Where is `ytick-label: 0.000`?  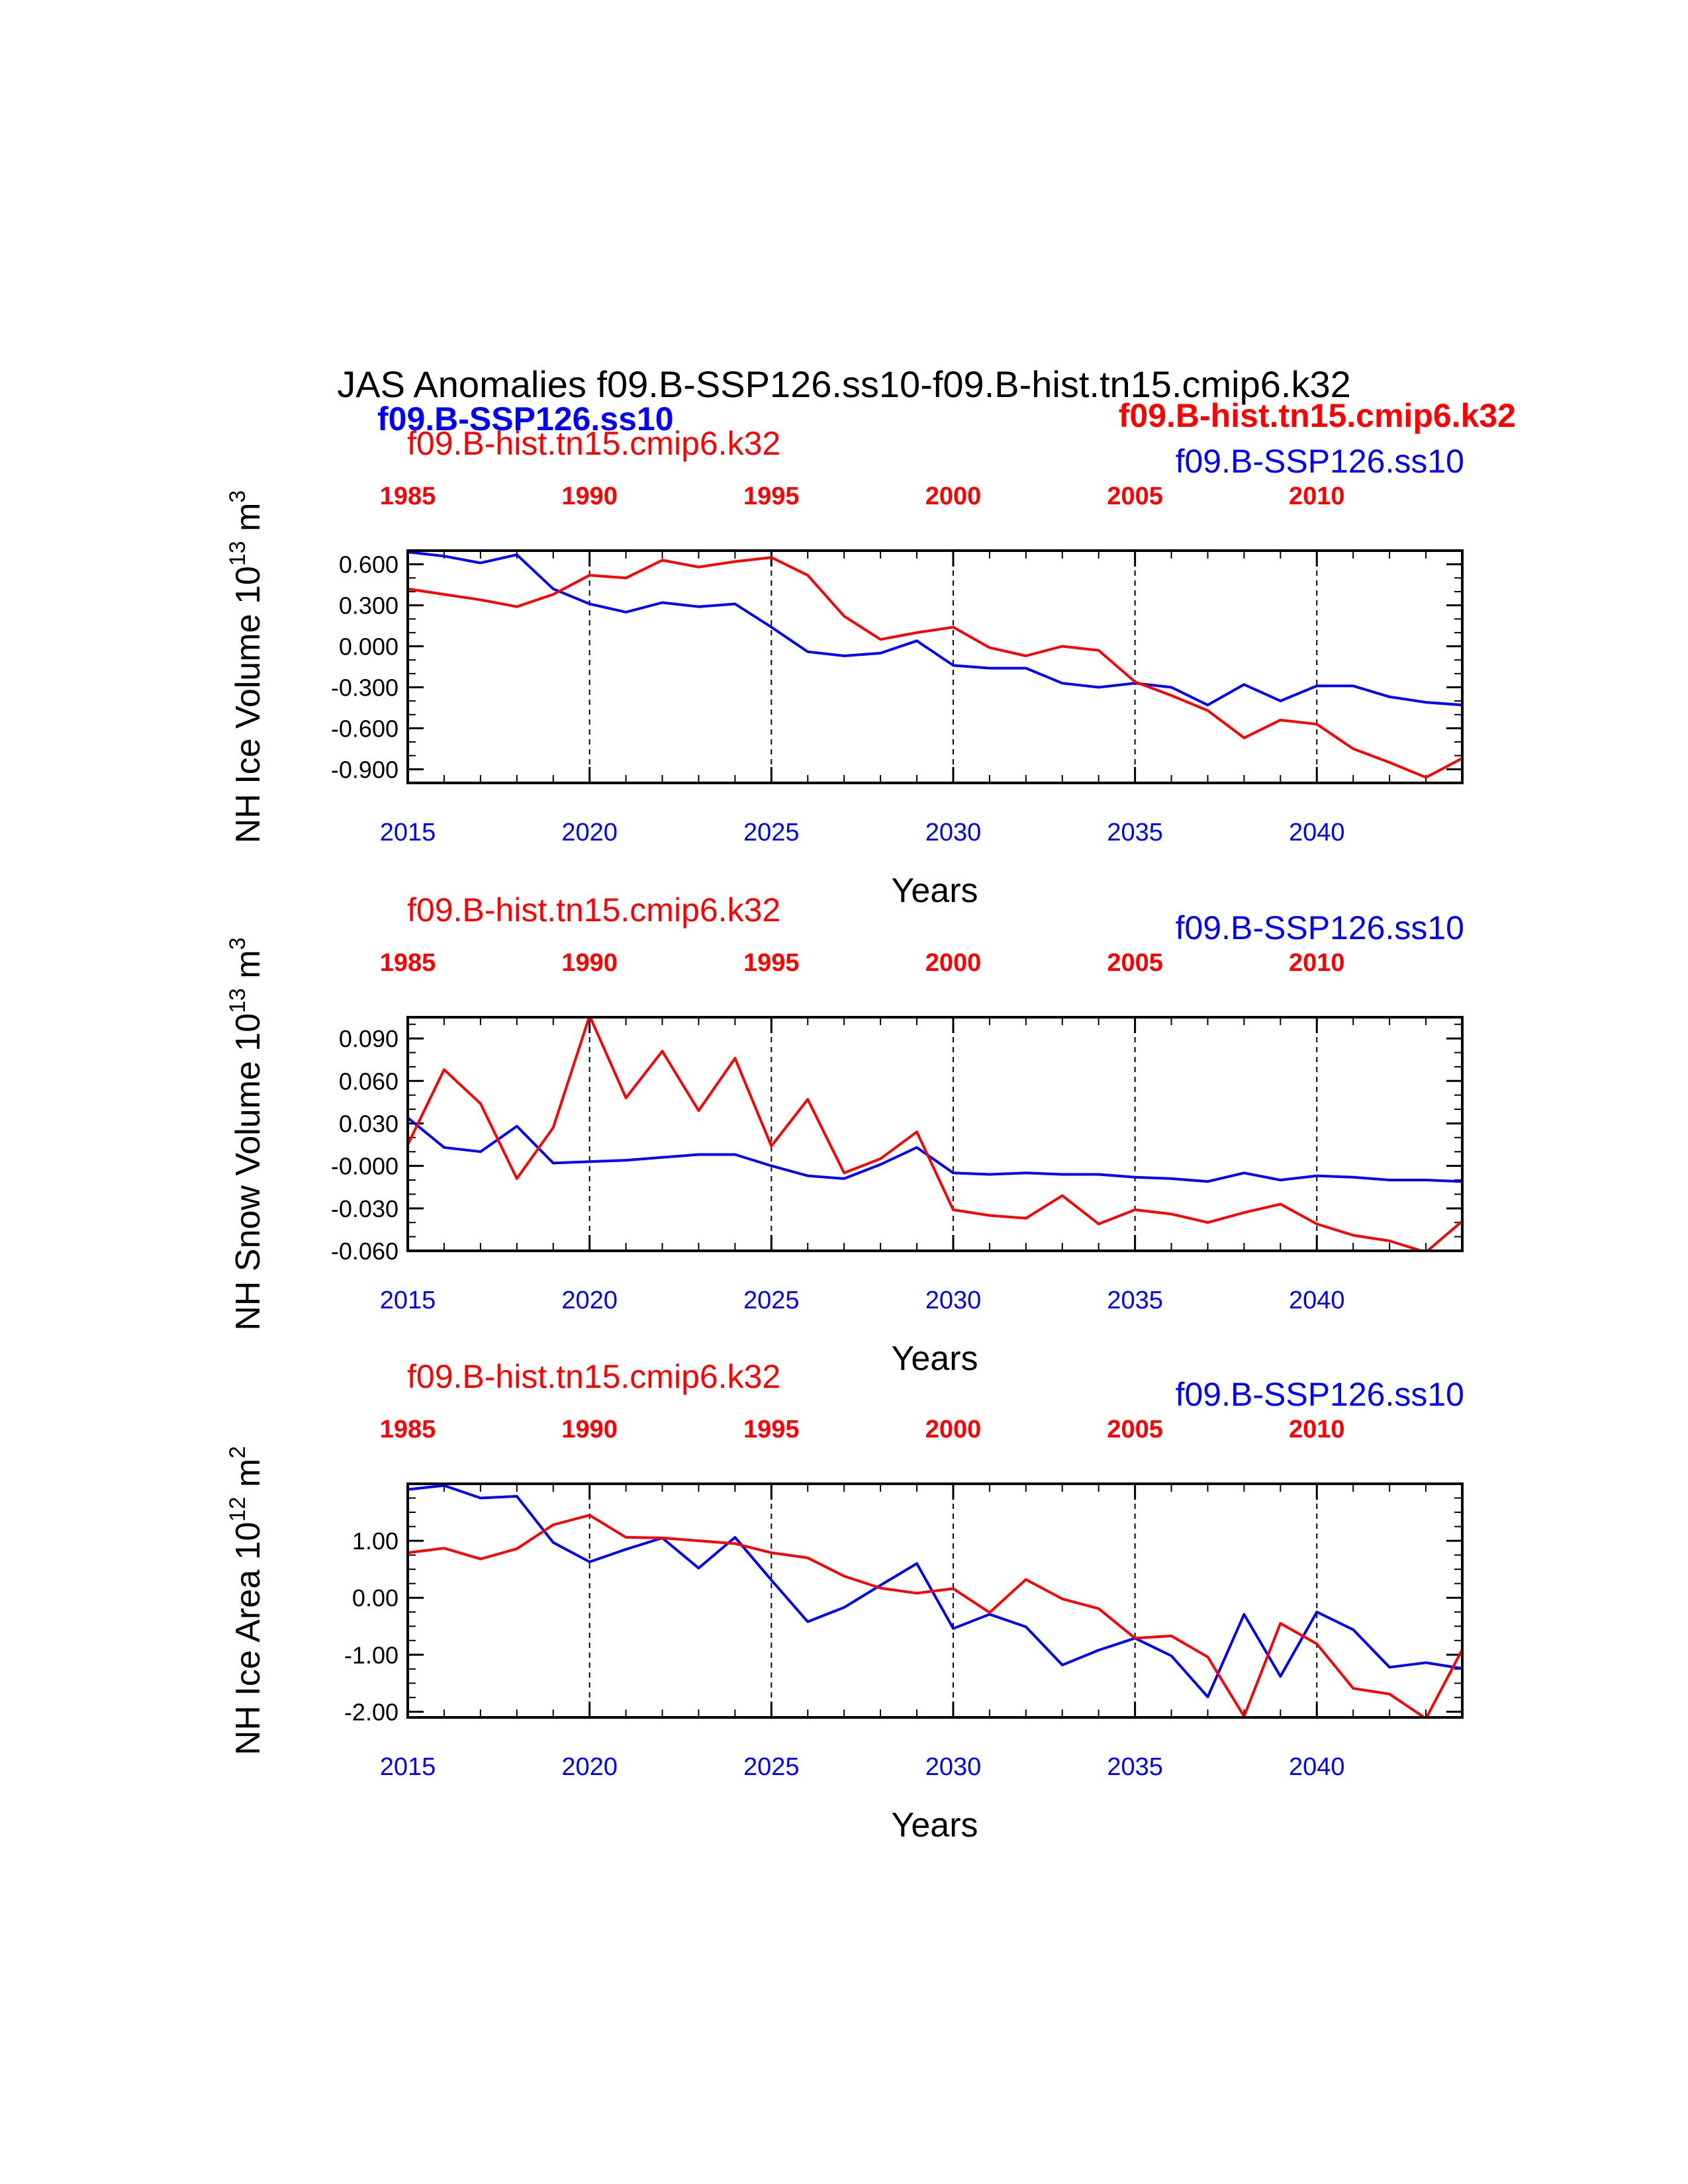 ytick-label: 0.000 is located at coordinates (369, 646).